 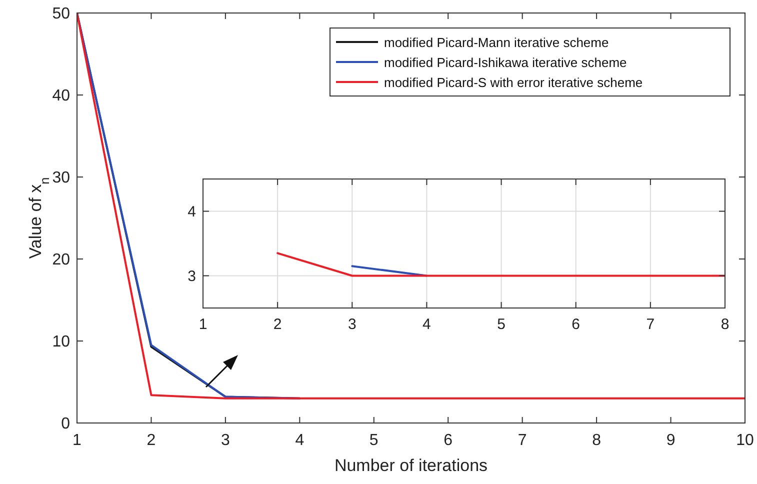 What do you see at coordinates (671, 440) in the screenshot?
I see `x-tick-label: 9` at bounding box center [671, 440].